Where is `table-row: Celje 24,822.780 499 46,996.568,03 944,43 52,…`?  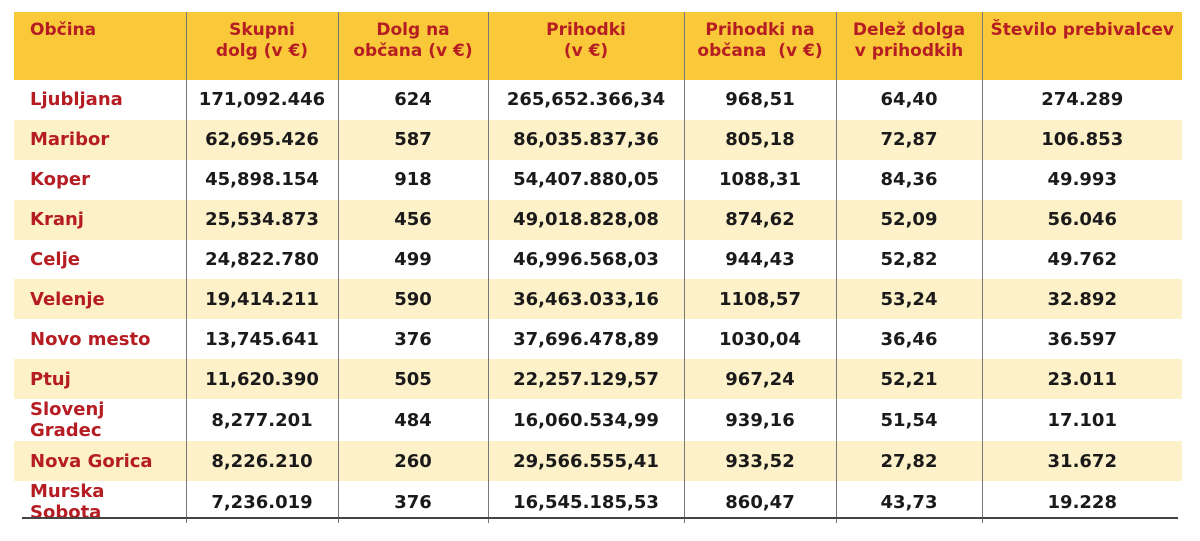 table-row: Celje 24,822.780 499 46,996.568,03 944,43 52,… is located at coordinates (598, 259).